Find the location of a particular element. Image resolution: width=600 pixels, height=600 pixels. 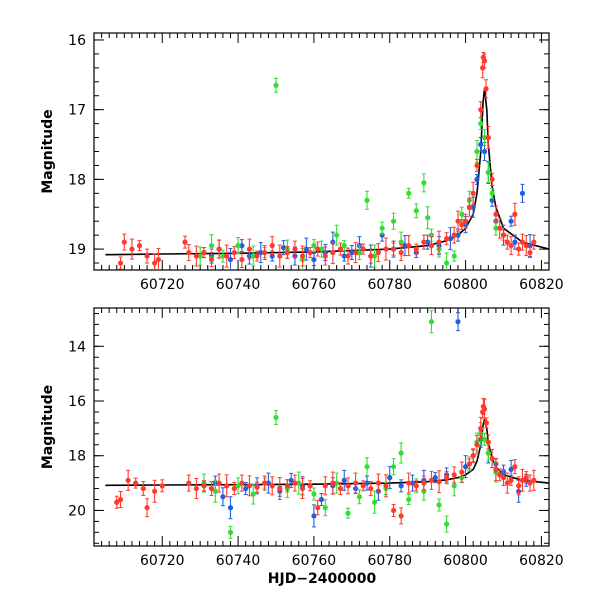

y-tick-label: 17 is located at coordinates (77, 111).